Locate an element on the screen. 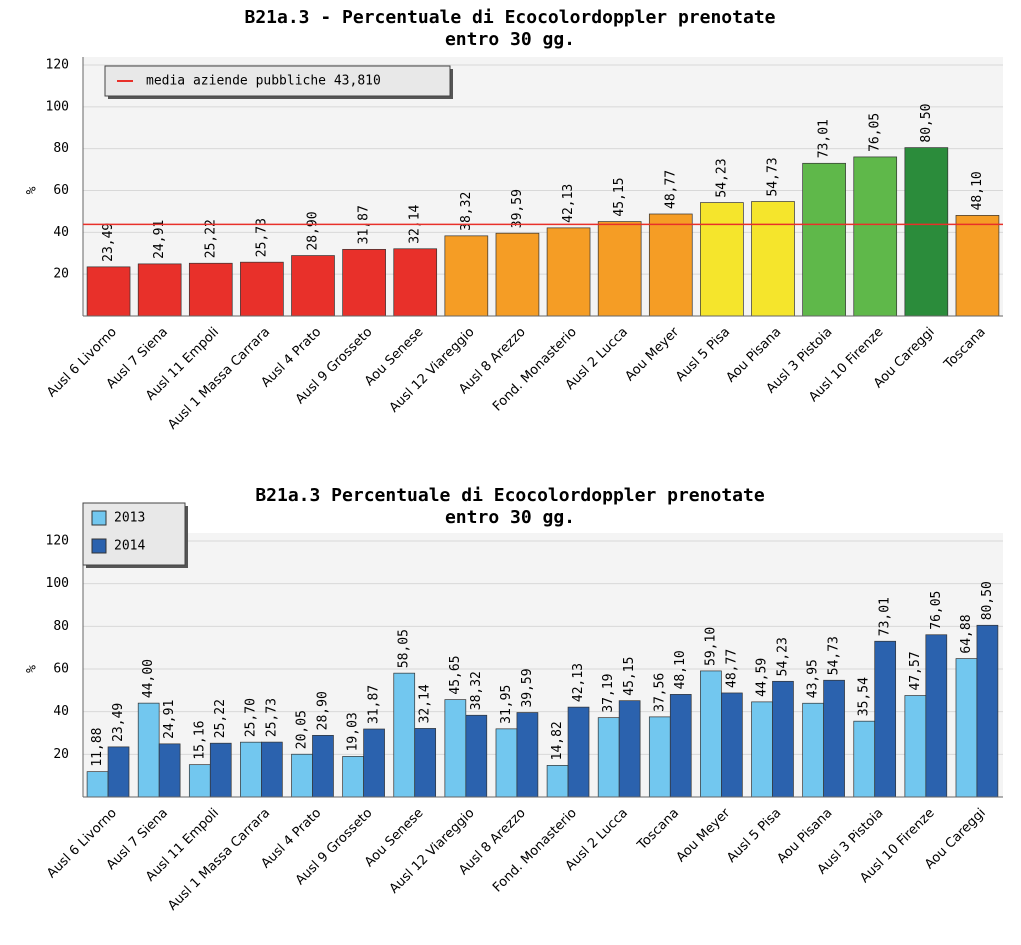 The height and width of the screenshot is (945, 1021). y-tick-label: 20 is located at coordinates (61, 274).